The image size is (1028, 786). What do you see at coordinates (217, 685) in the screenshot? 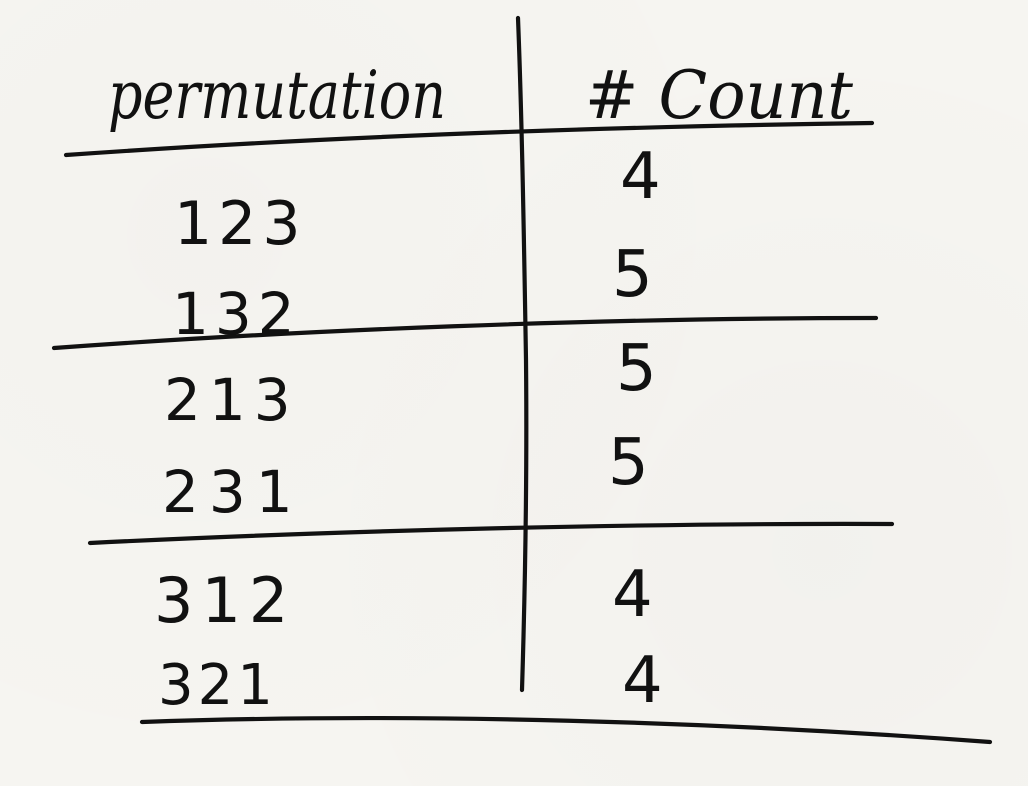
I see `permutation-cell: 321` at bounding box center [217, 685].